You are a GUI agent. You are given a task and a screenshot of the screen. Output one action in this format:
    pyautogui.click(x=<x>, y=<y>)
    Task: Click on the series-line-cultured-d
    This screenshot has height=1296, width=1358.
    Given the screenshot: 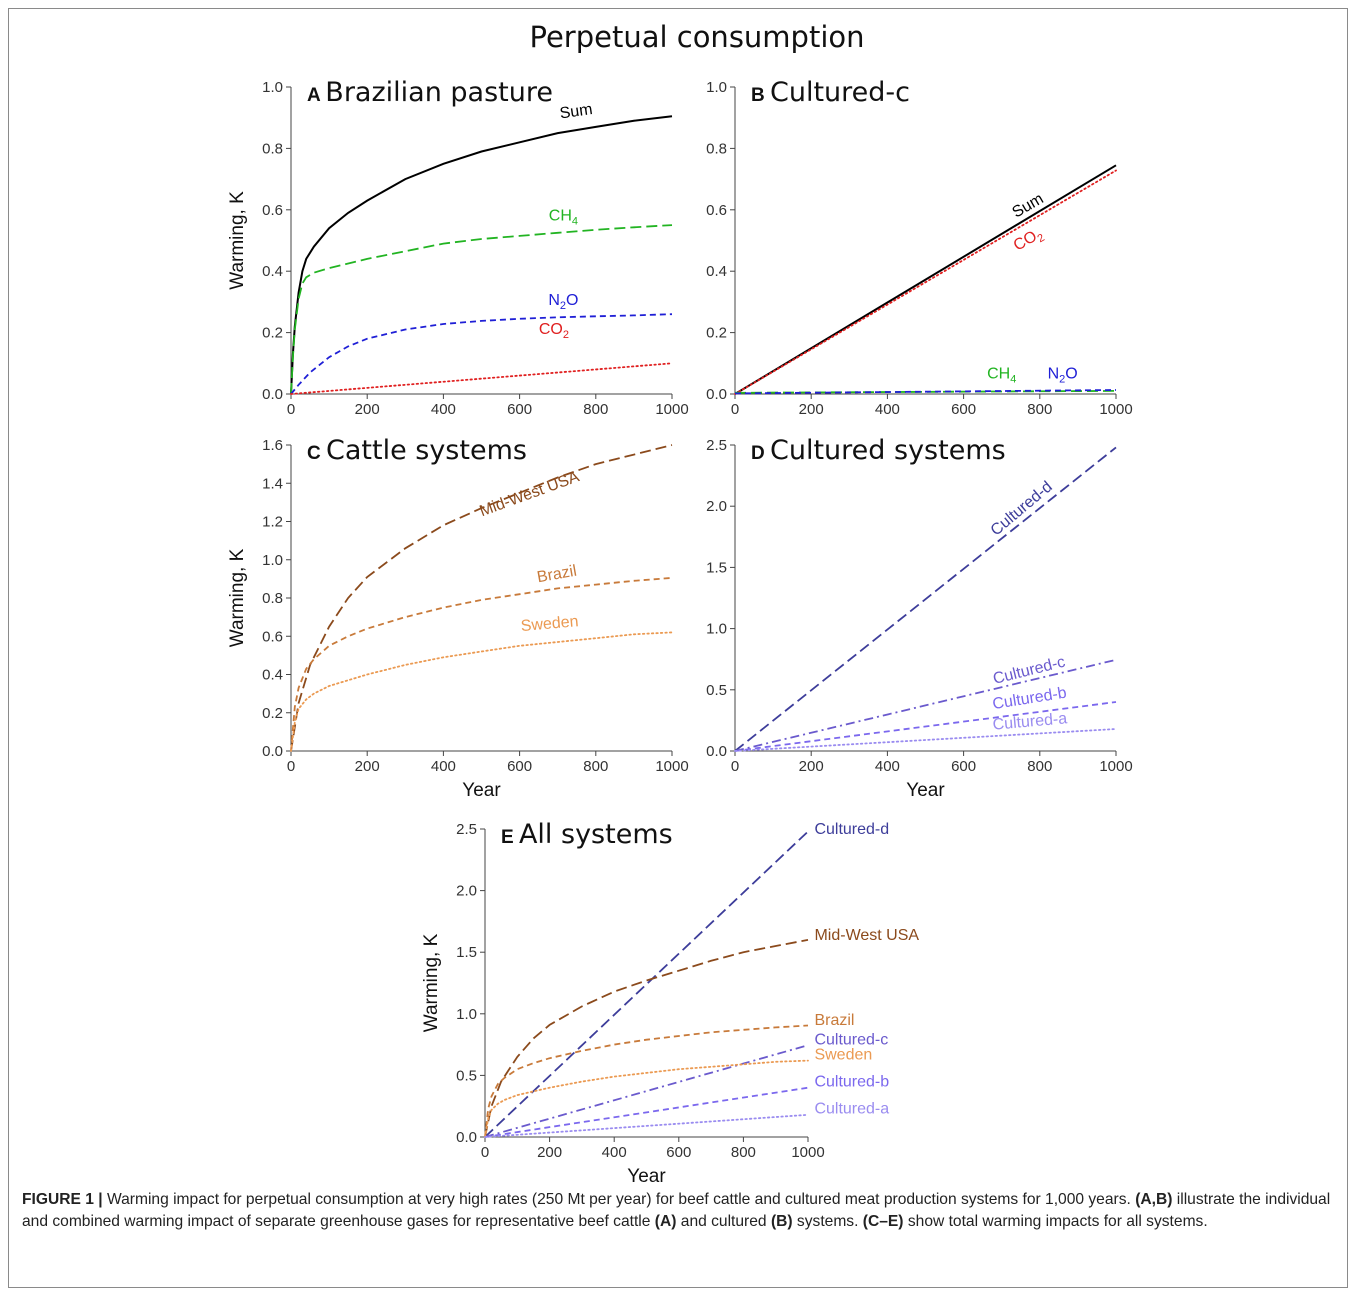 What is the action you would take?
    pyautogui.click(x=646, y=984)
    